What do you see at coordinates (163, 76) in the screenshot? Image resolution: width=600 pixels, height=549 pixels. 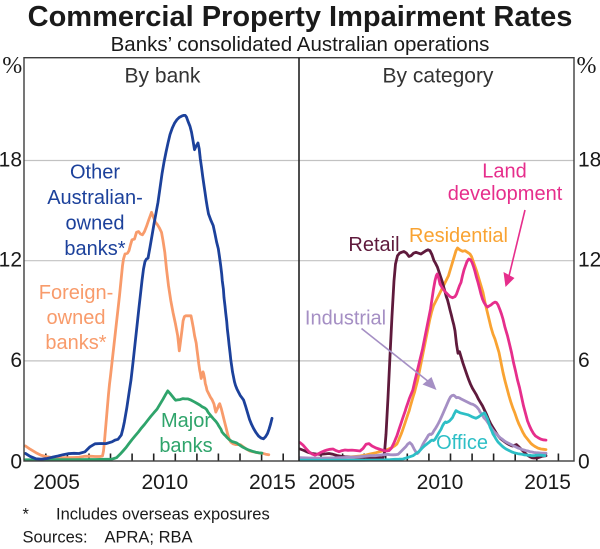 I see `svg-text: By bank` at bounding box center [163, 76].